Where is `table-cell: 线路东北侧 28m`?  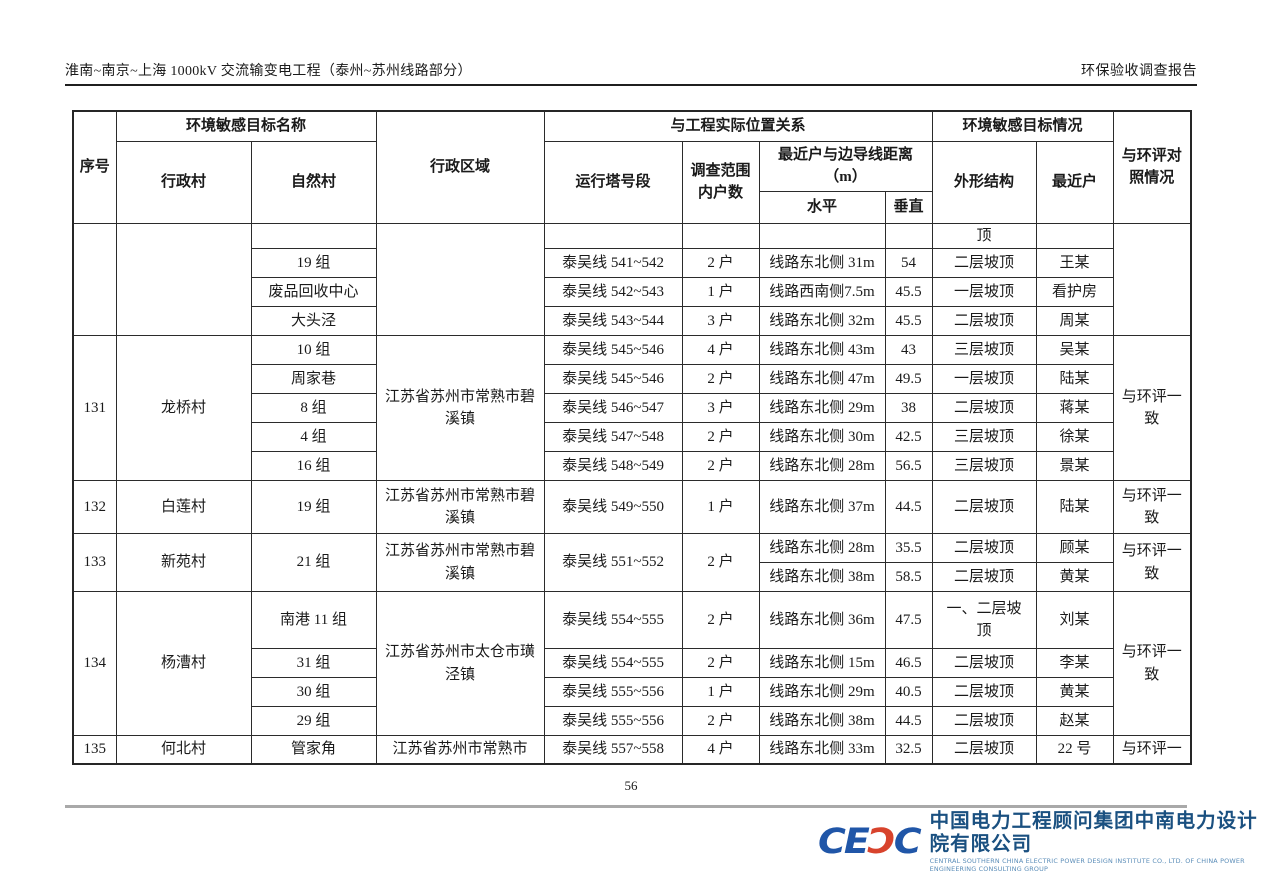
table-cell: 线路东北侧 28m is located at coordinates (822, 466).